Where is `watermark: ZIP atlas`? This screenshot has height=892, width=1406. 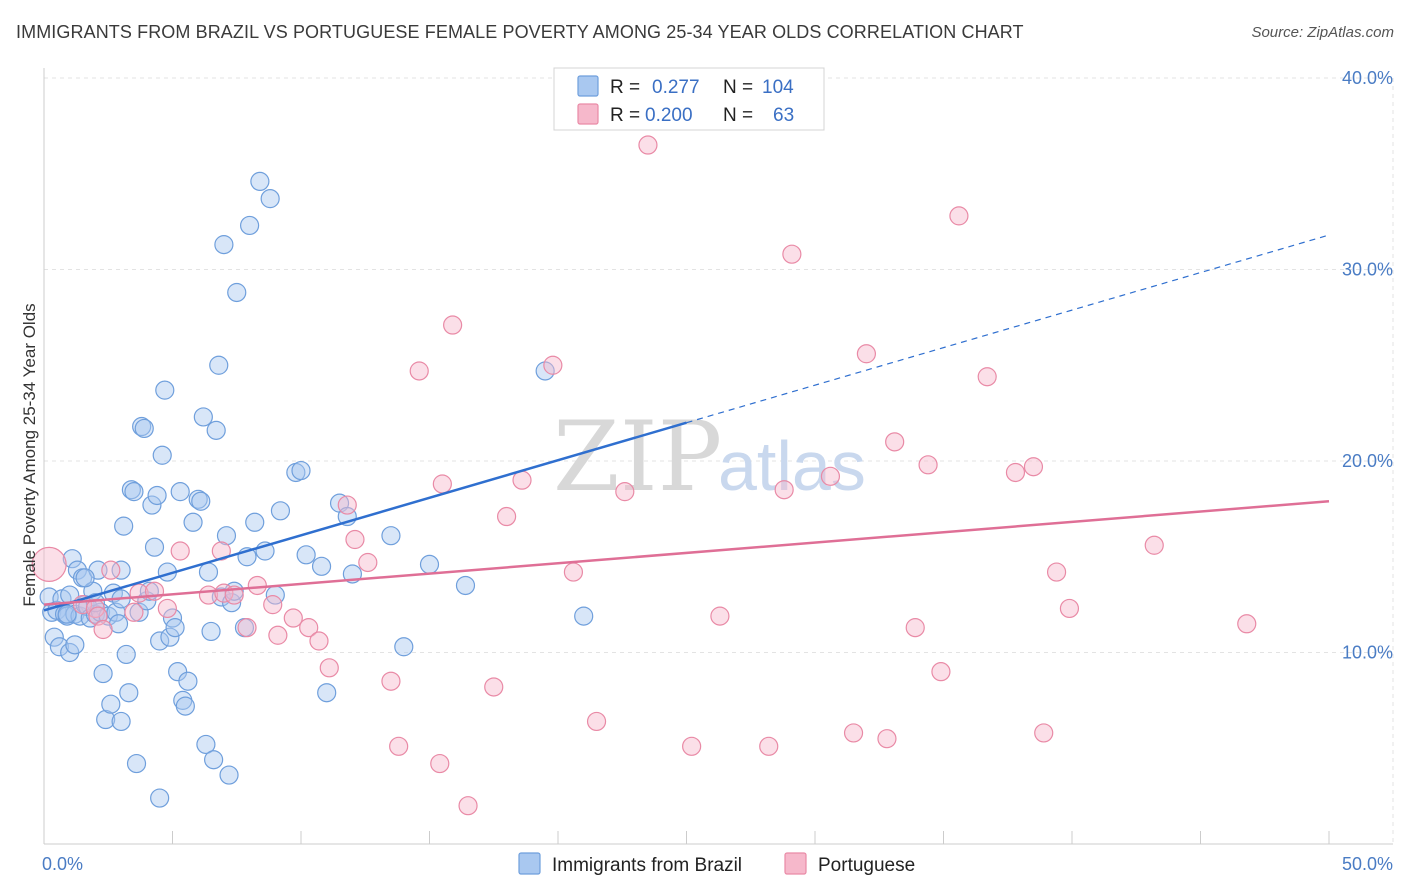 watermark: ZIP atlas is located at coordinates (709, 457).